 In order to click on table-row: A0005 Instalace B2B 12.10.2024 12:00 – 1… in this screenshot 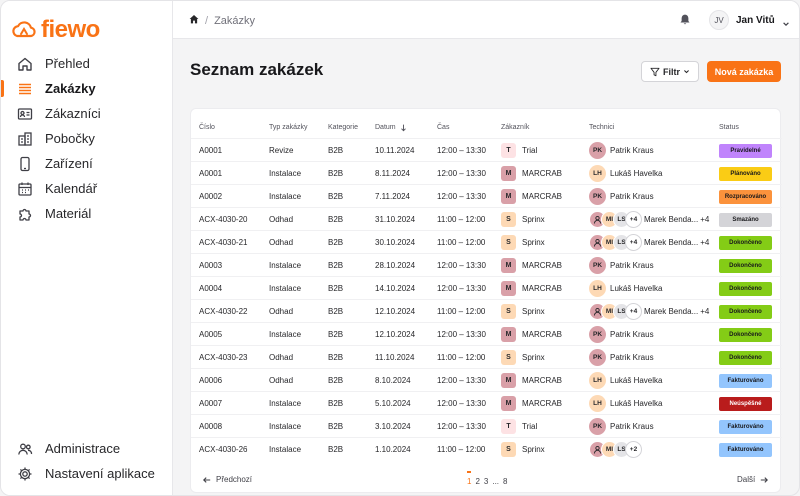, I will do `click(486, 333)`.